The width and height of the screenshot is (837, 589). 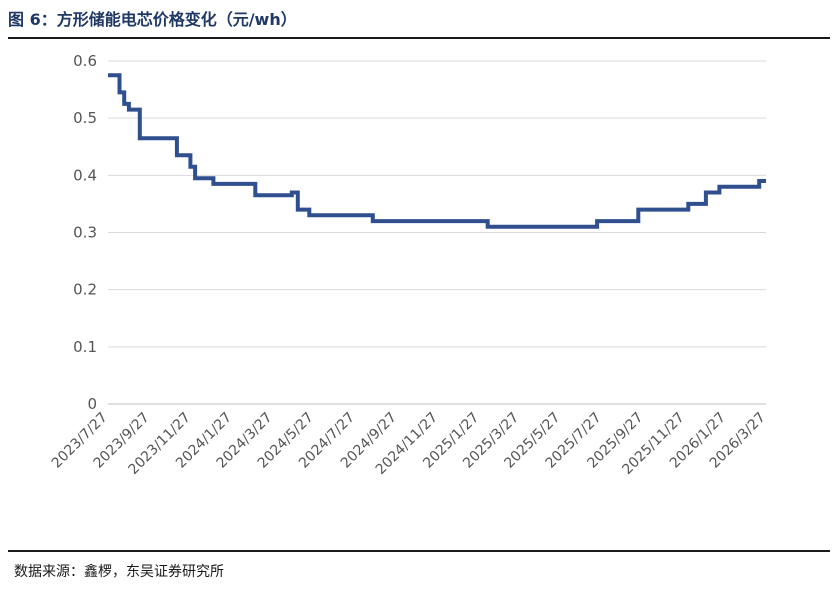 I want to click on y-tick-label: 0.5, so click(x=85, y=118).